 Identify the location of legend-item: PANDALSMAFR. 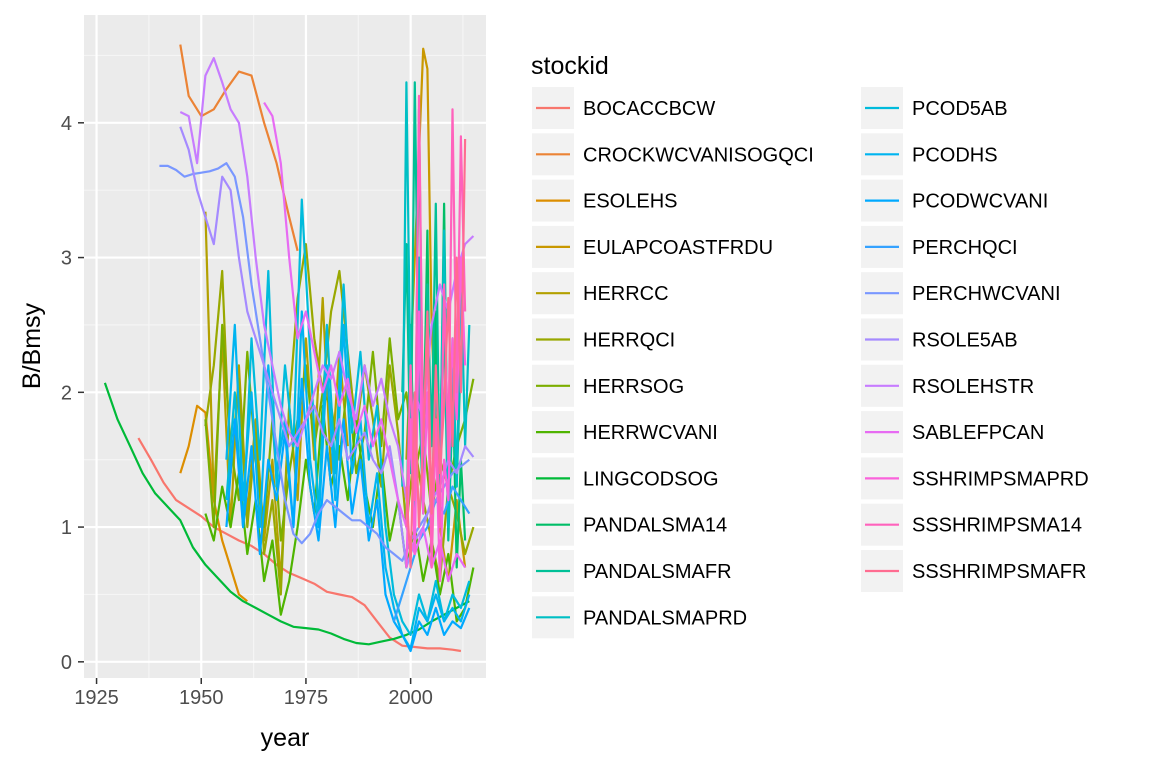
(632, 571).